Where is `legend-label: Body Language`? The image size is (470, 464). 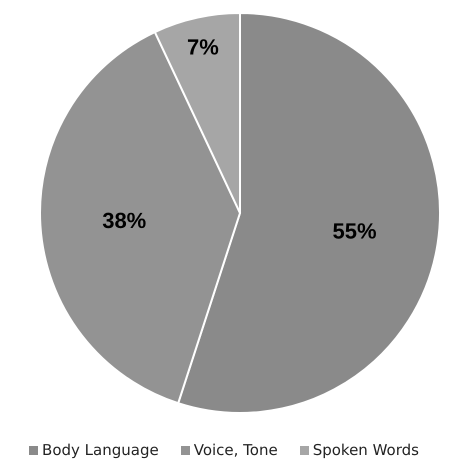 legend-label: Body Language is located at coordinates (100, 450).